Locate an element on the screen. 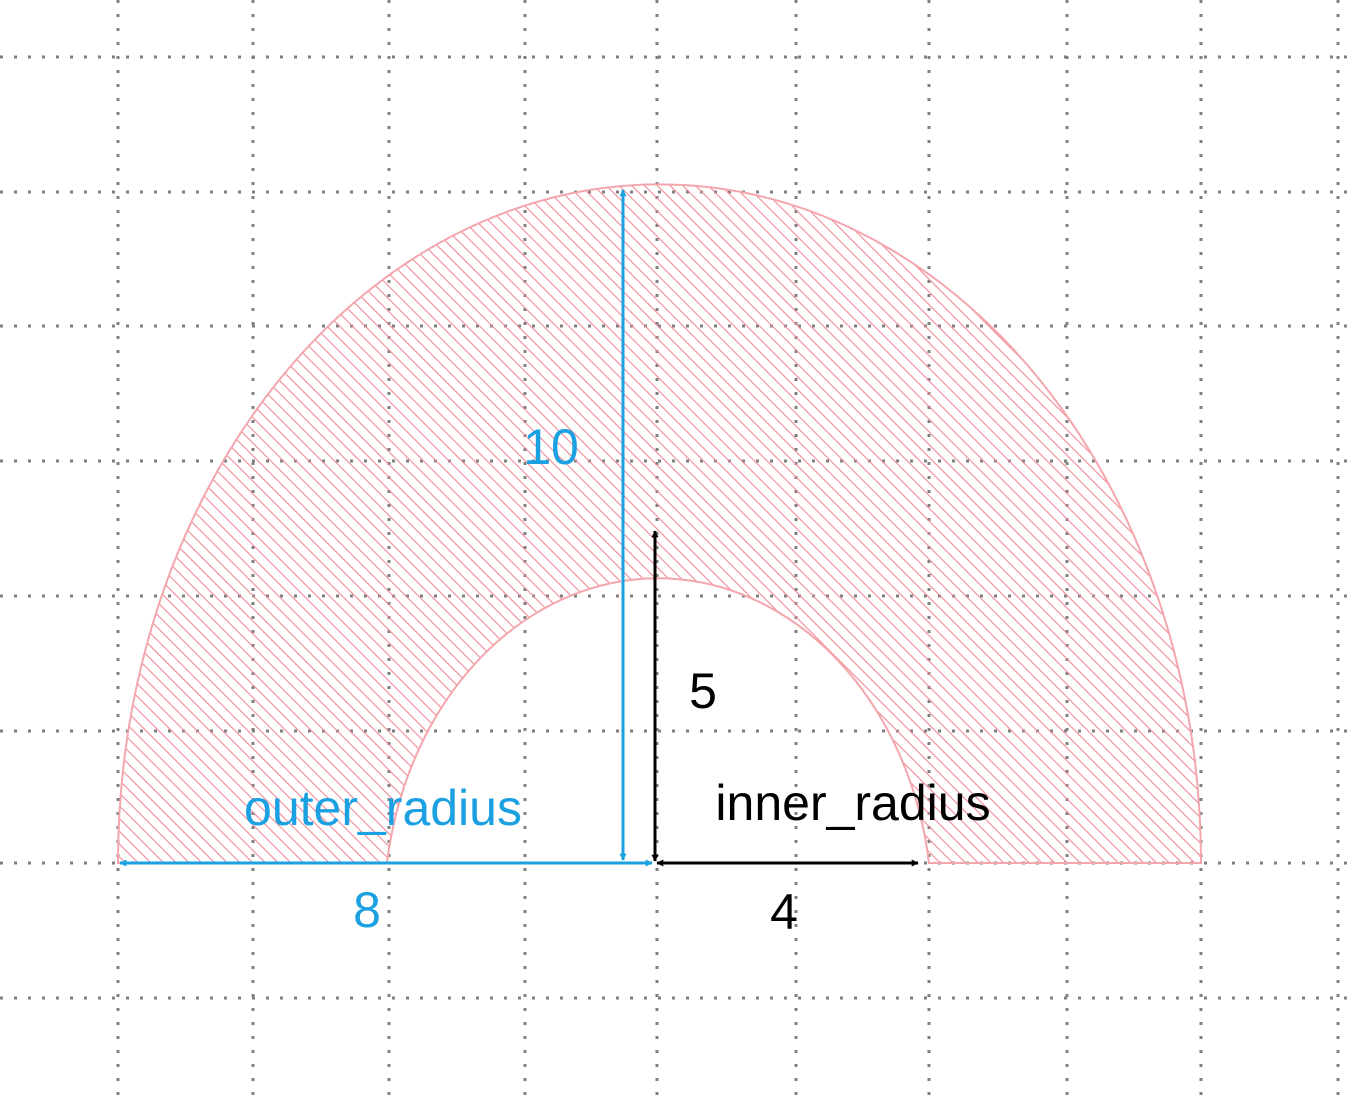  outer-radius-label: outer_radius is located at coordinates (383, 808).